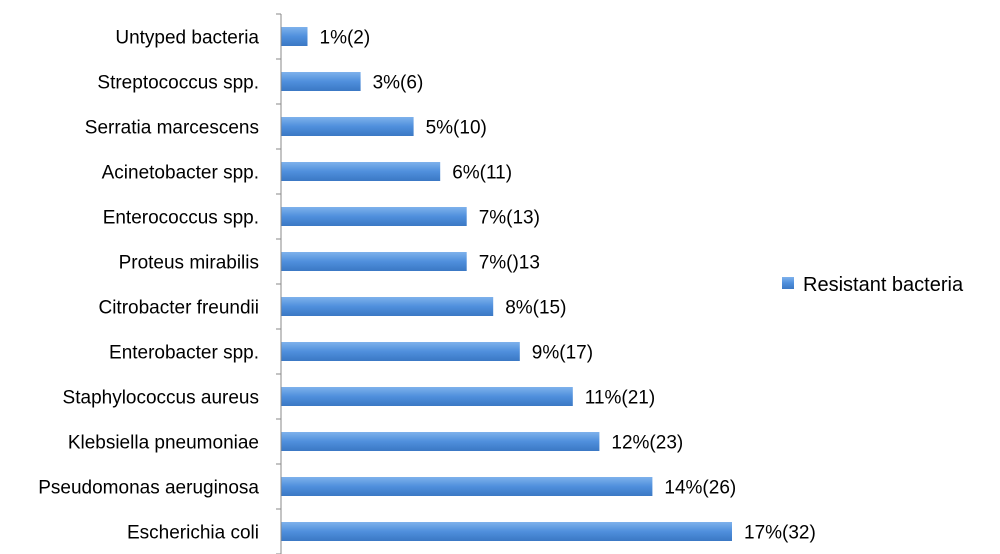  I want to click on bar-citrobacter-freundii, so click(387, 306).